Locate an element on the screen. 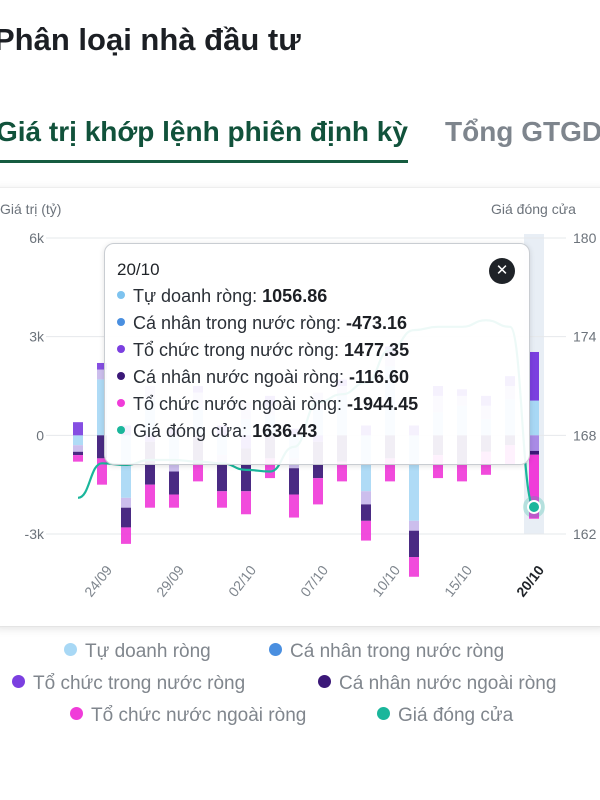  x-tick-label: 02/10 is located at coordinates (242, 581).